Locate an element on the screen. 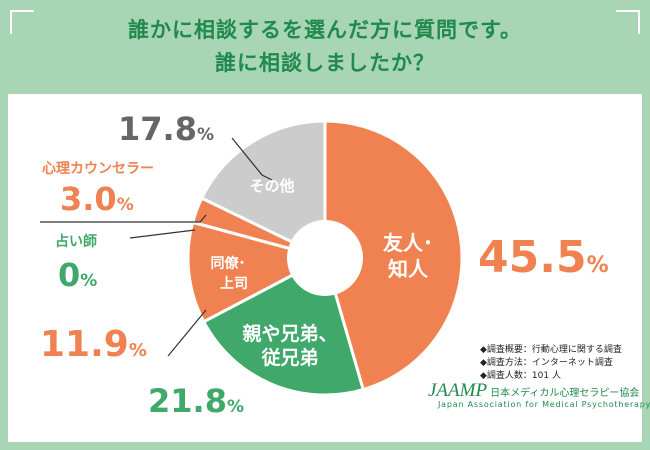 The width and height of the screenshot is (650, 450). corner-ornament-right is located at coordinates (628, 22).